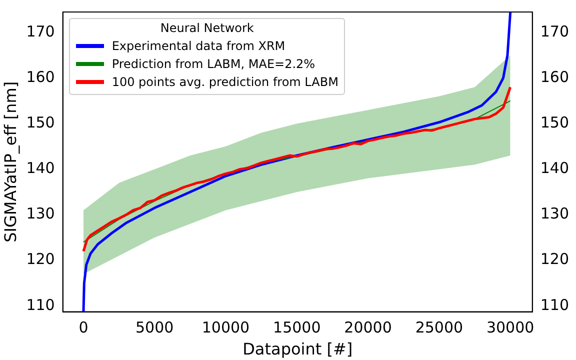 This screenshot has height=360, width=576. What do you see at coordinates (40, 77) in the screenshot?
I see `y-tick-label: 160` at bounding box center [40, 77].